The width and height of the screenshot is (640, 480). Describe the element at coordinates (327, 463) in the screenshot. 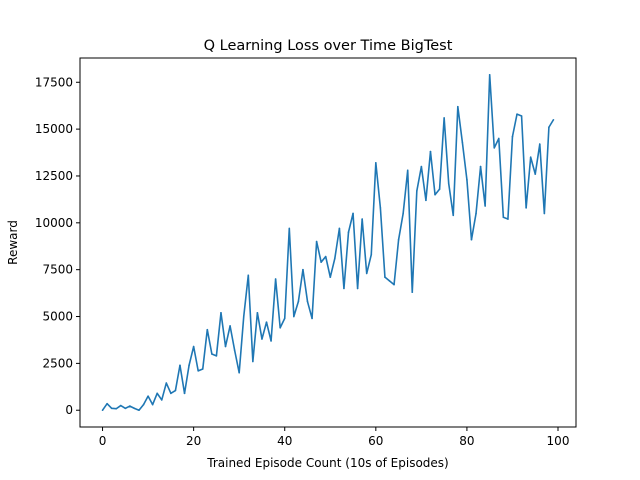

I see `x-axis-label: Trained Episode Count (10s of Episodes)` at that location.